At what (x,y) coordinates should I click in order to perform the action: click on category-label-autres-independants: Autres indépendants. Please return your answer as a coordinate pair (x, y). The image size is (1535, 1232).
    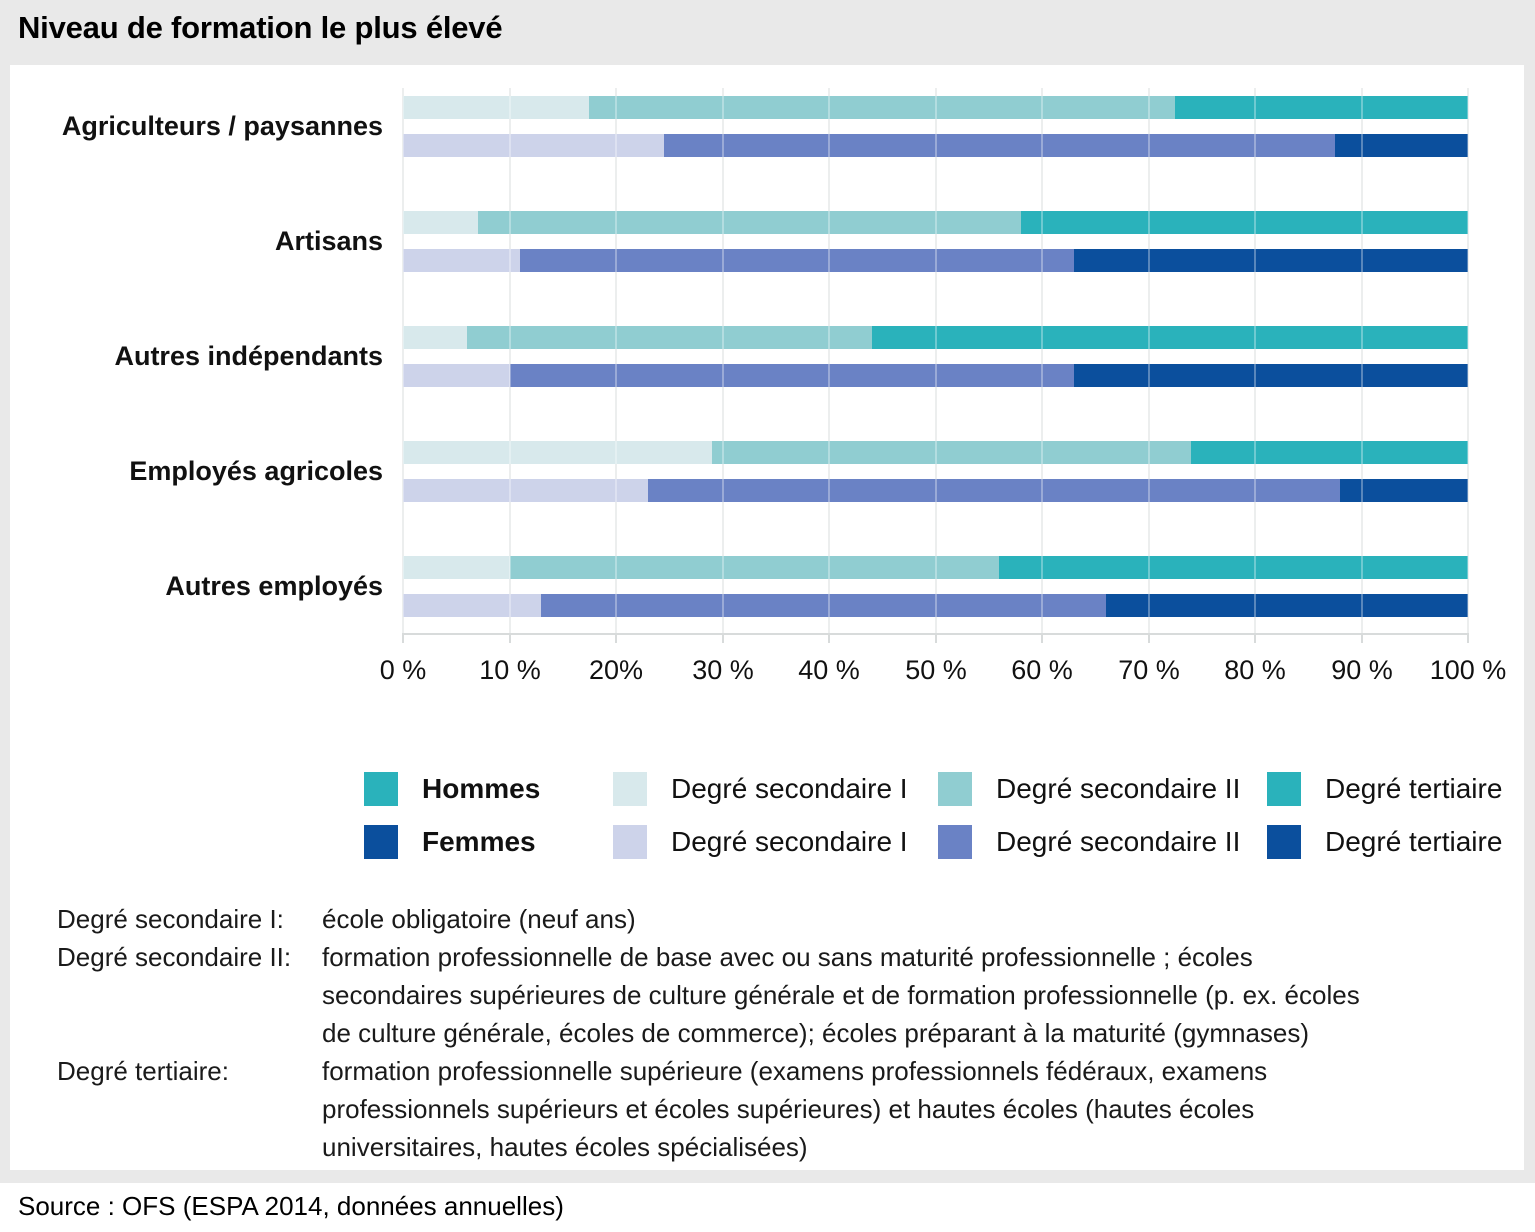
    Looking at the image, I should click on (248, 356).